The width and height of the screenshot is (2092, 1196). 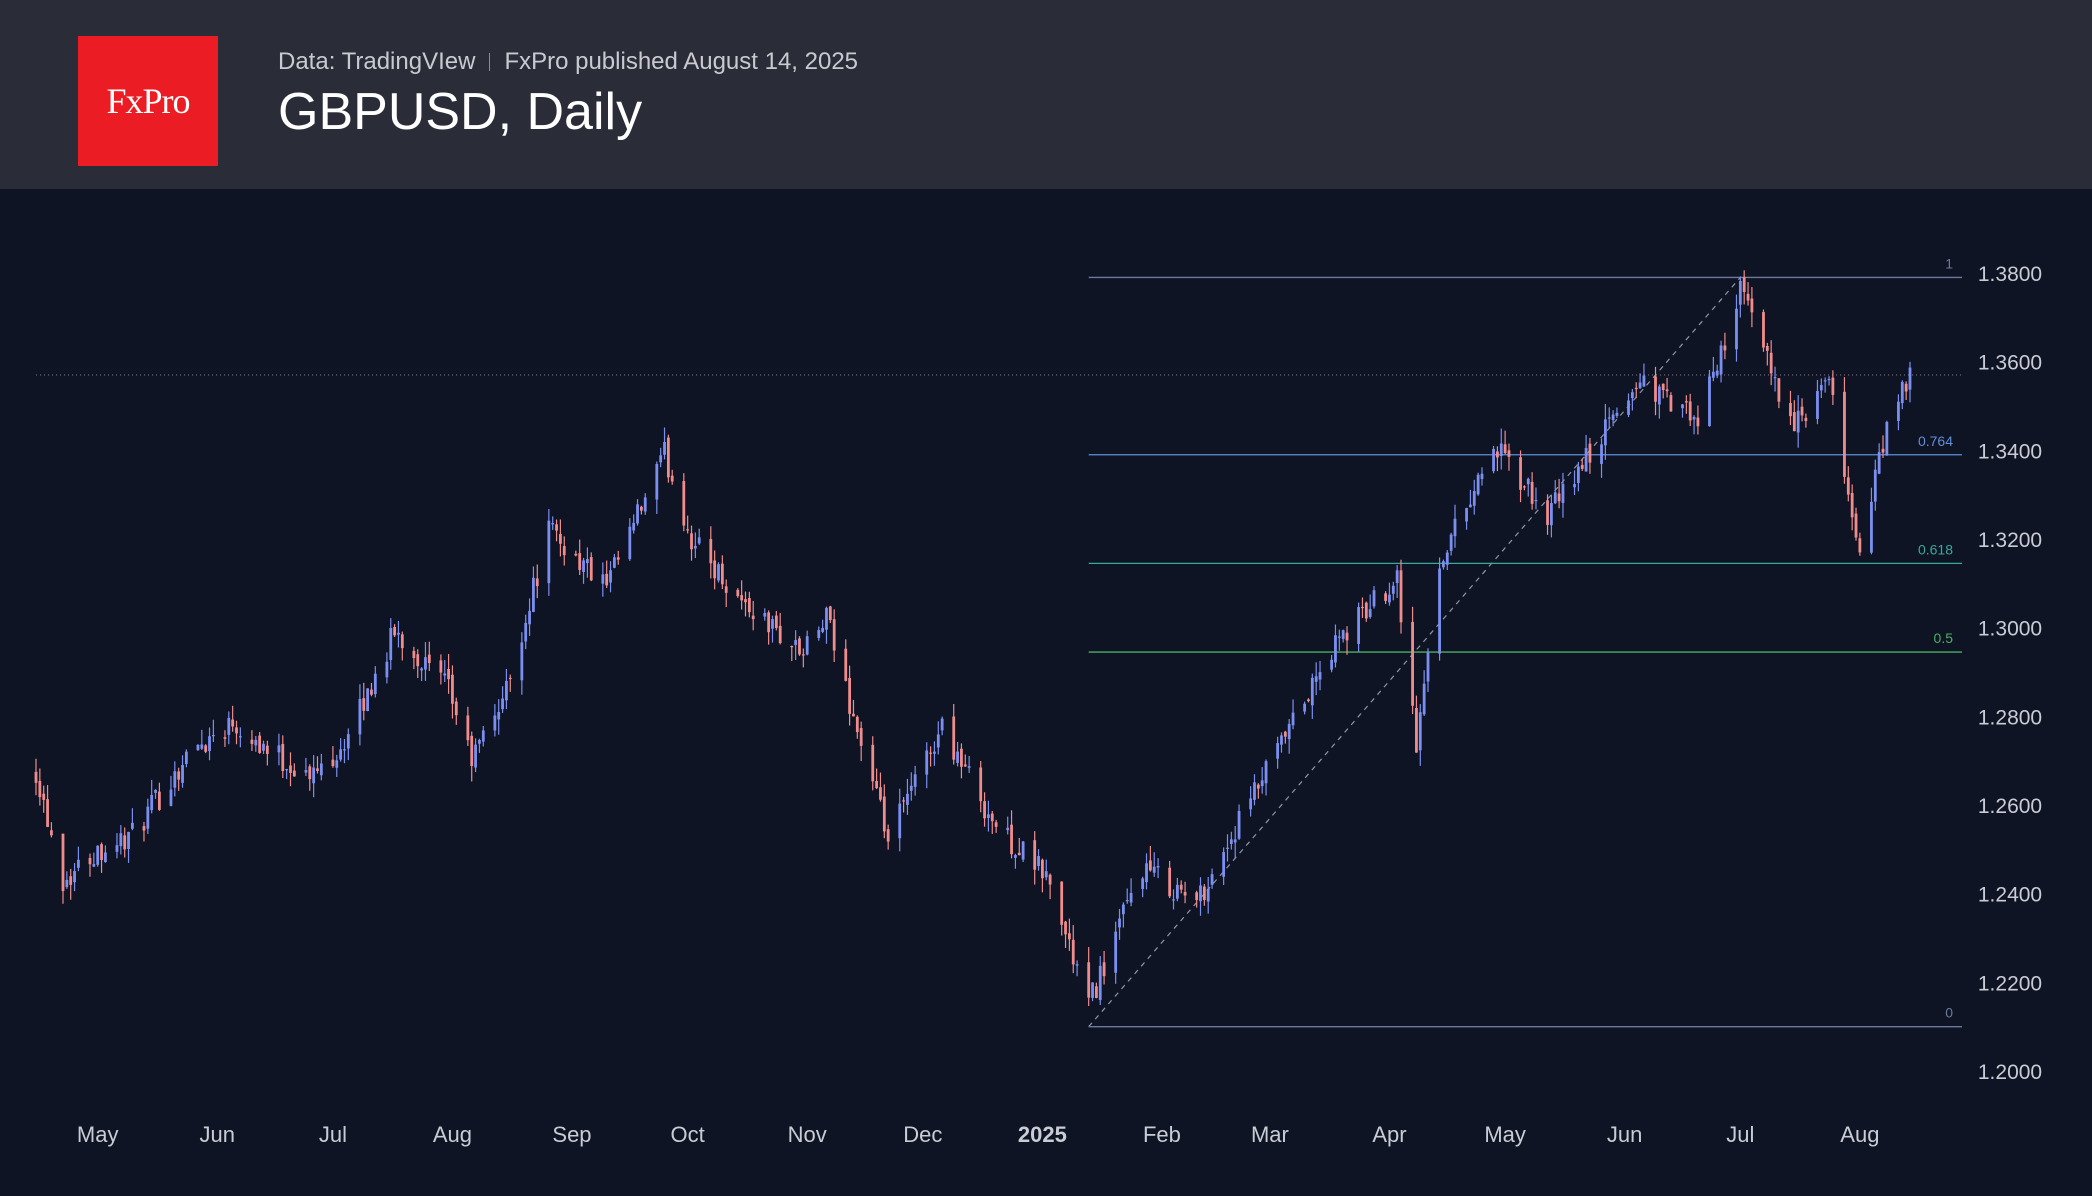 I want to click on x-tick-label: Mar, so click(x=1270, y=1134).